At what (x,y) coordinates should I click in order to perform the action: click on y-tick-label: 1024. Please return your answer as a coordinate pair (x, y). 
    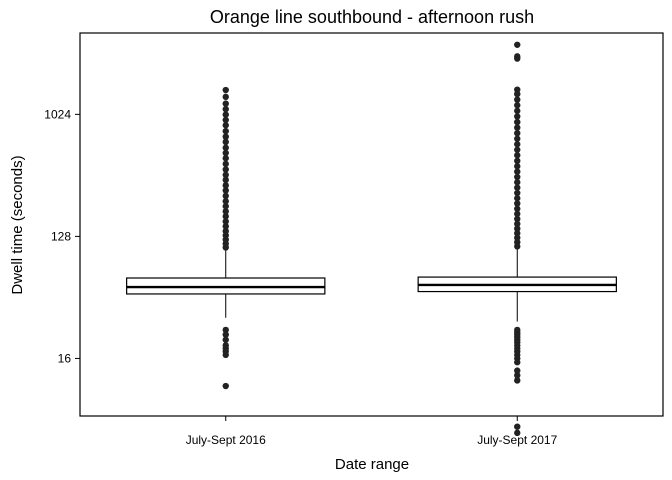
    Looking at the image, I should click on (57, 114).